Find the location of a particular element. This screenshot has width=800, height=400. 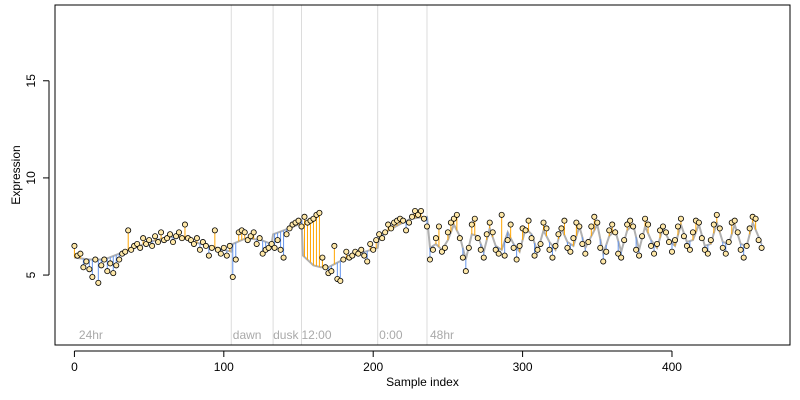

x-tick-label: 200 is located at coordinates (373, 367).